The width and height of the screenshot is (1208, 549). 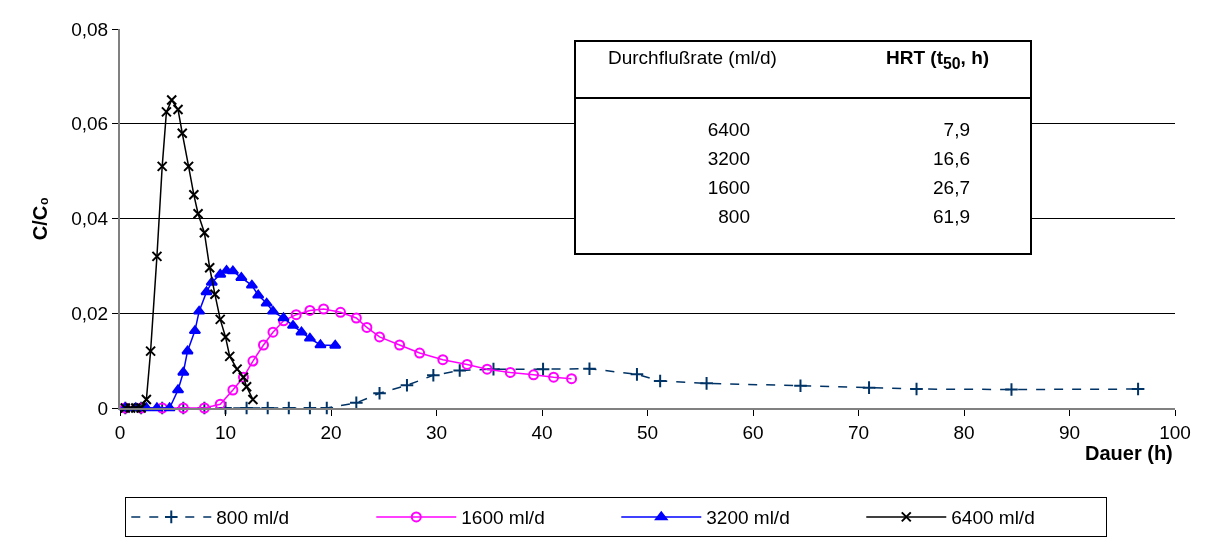 What do you see at coordinates (253, 518) in the screenshot?
I see `legend-label: 800 ml/d` at bounding box center [253, 518].